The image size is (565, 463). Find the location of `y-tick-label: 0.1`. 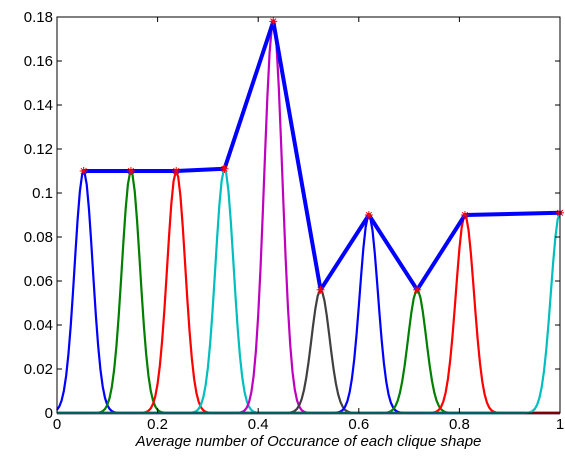

y-tick-label: 0.1 is located at coordinates (42, 193).